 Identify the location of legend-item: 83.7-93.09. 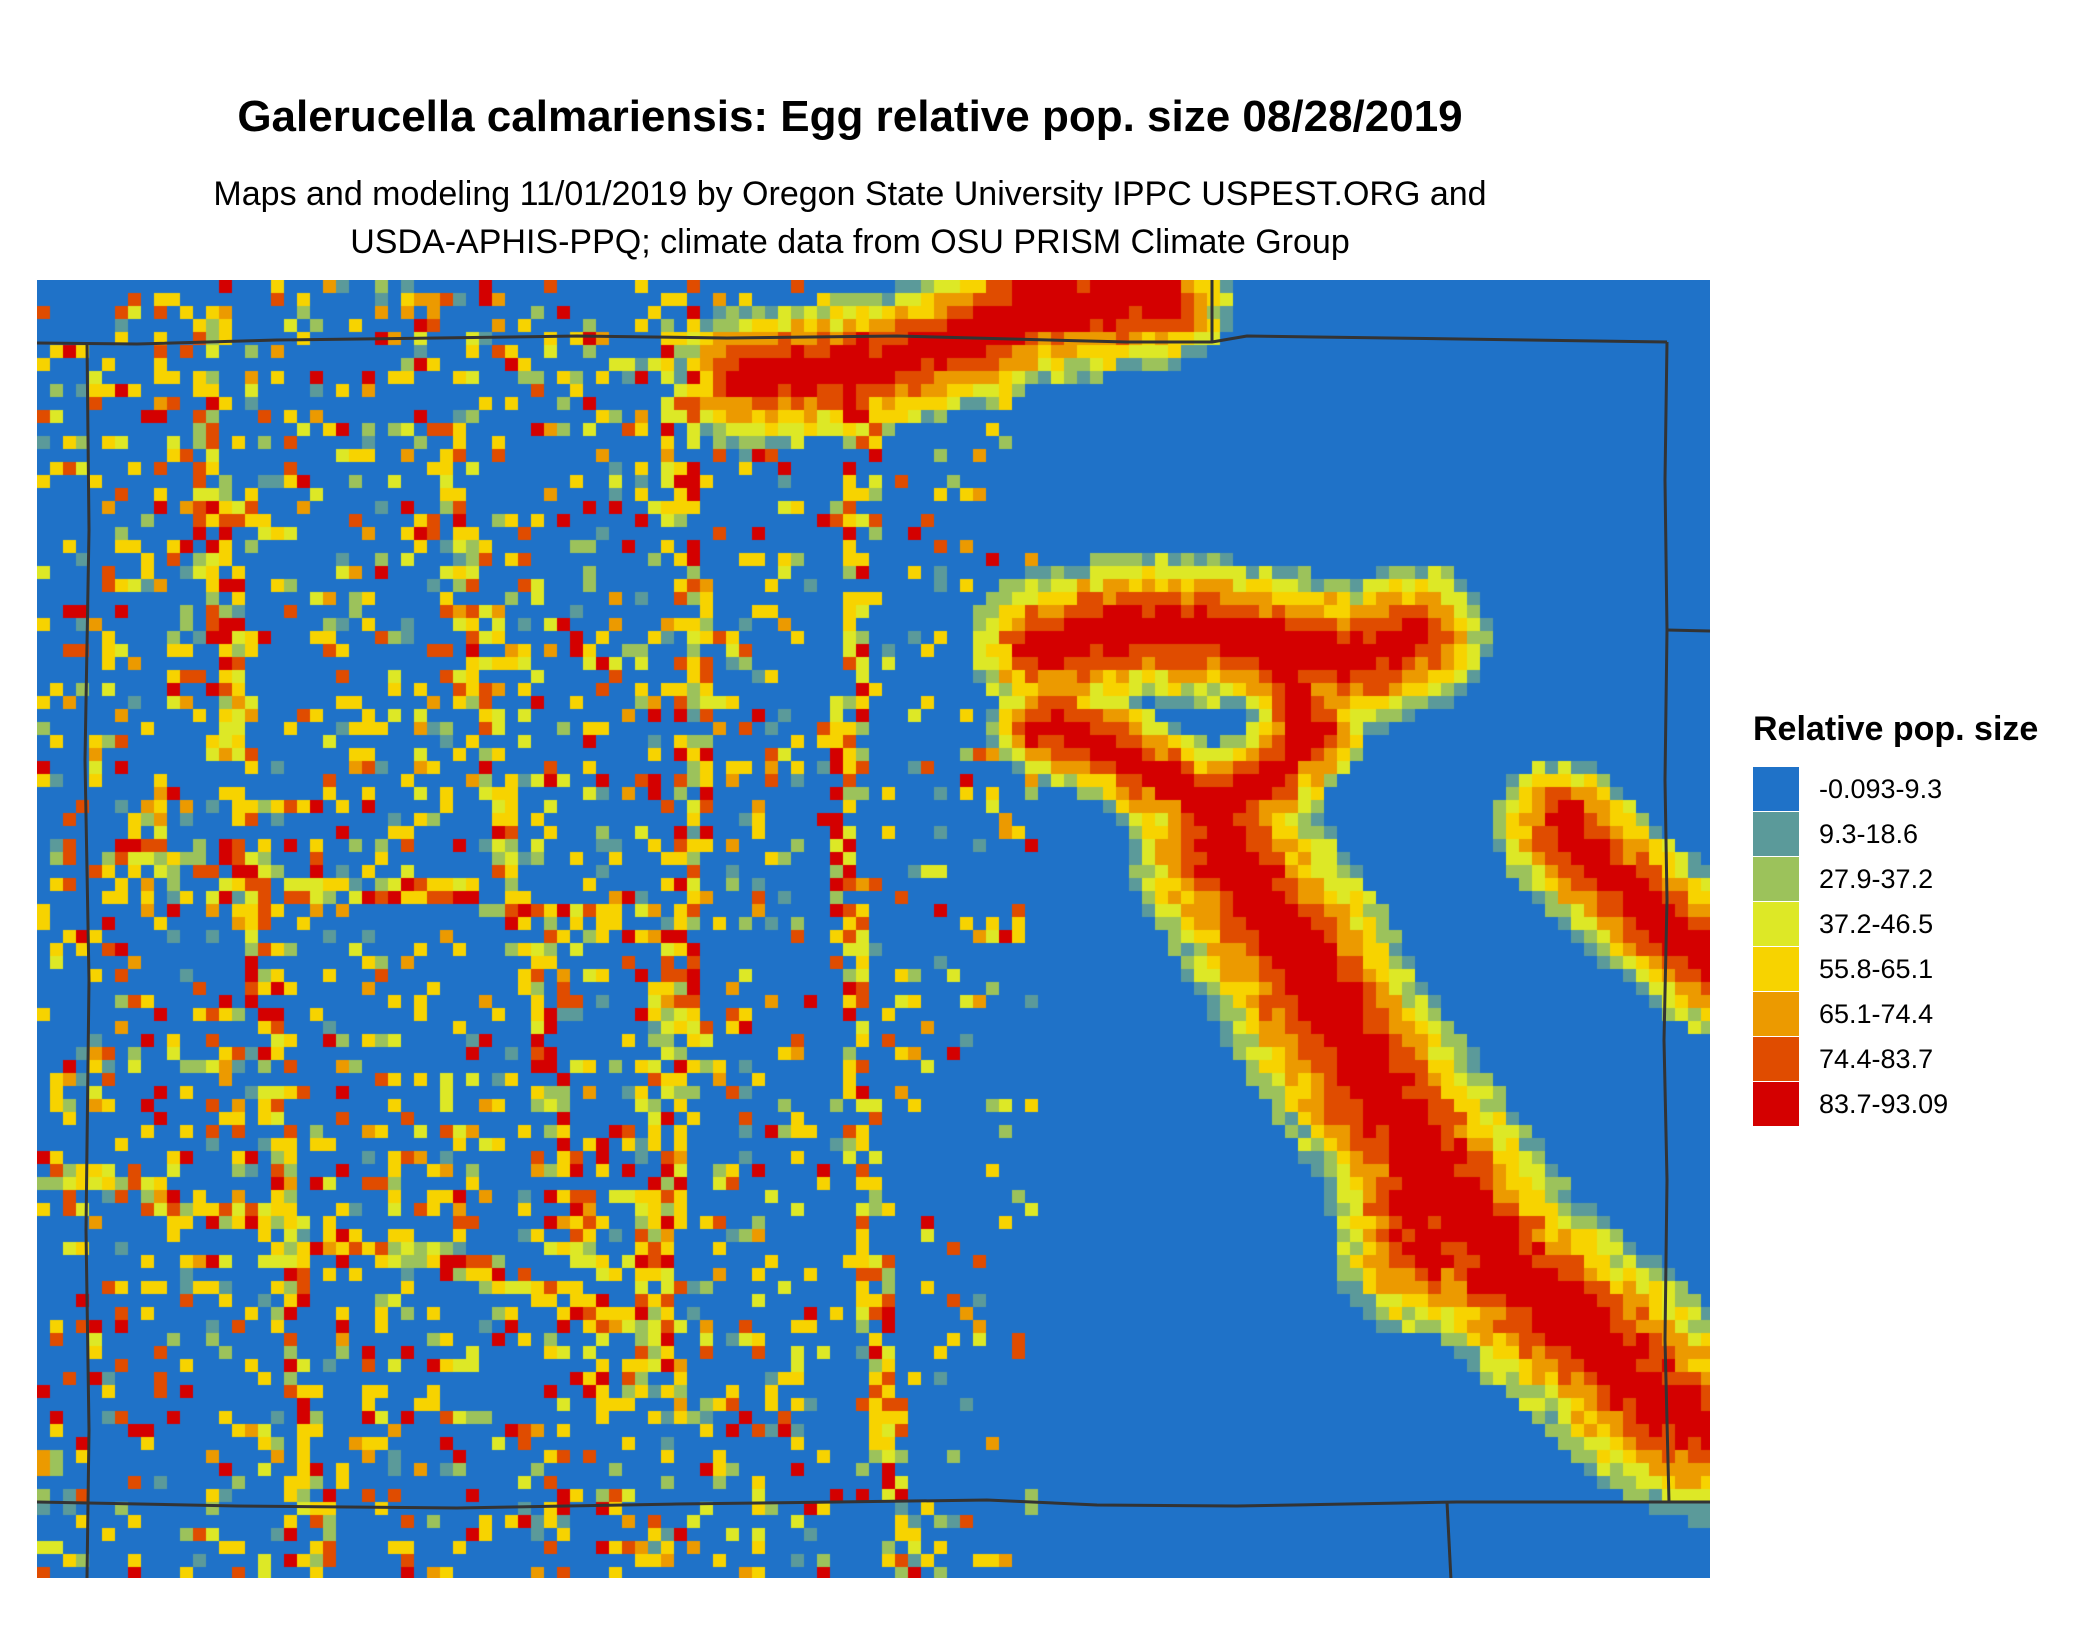
(1913, 1104).